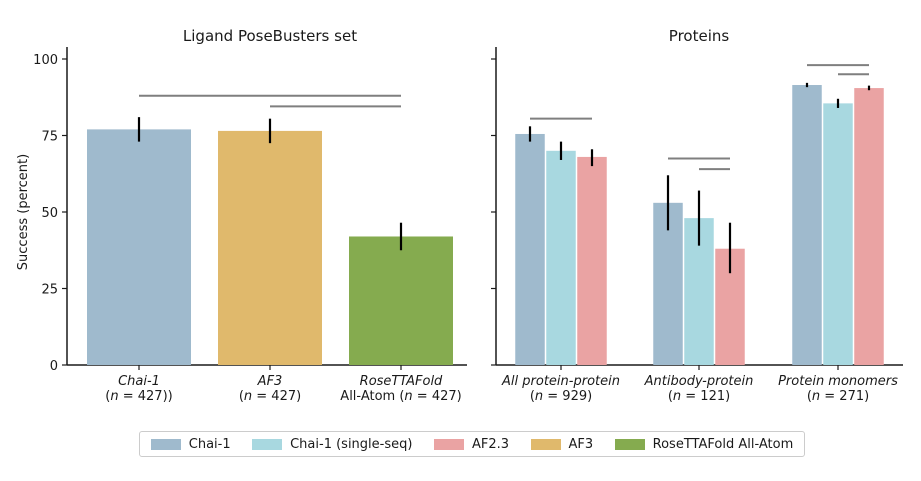 This screenshot has width=921, height=481. Describe the element at coordinates (54, 366) in the screenshot. I see `y-tick-label: 0` at that location.